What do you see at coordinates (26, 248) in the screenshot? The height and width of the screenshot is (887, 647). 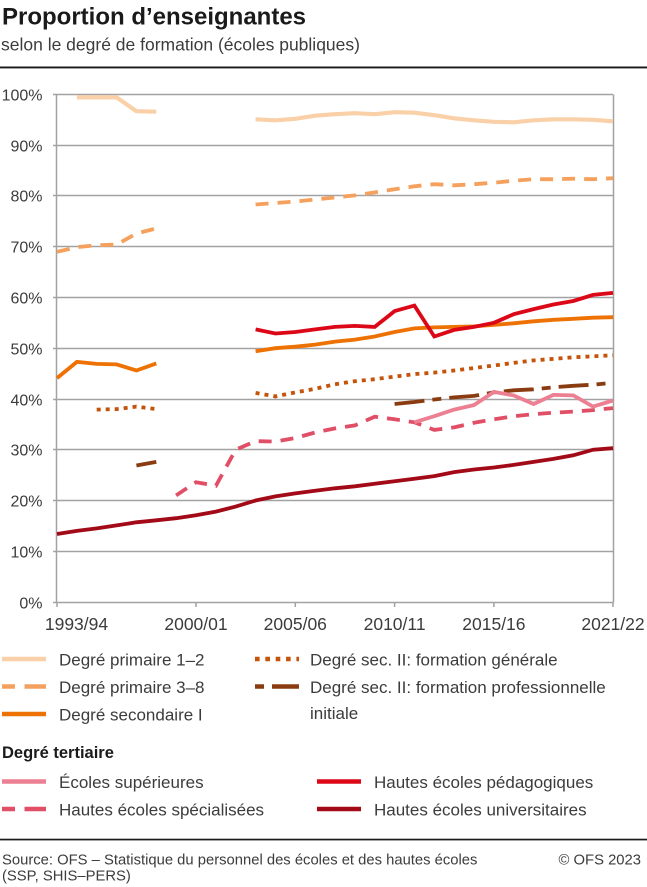 I see `svg-text: 70%` at bounding box center [26, 248].